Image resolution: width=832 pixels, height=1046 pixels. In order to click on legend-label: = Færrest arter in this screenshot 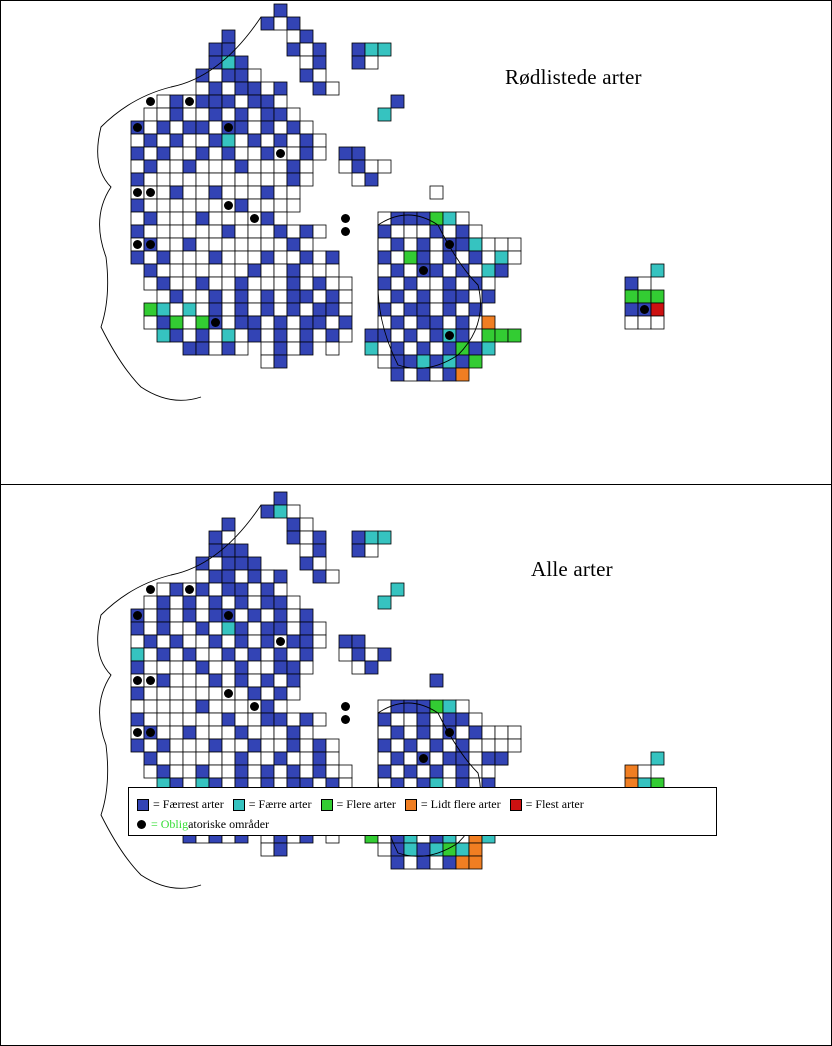, I will do `click(188, 804)`.